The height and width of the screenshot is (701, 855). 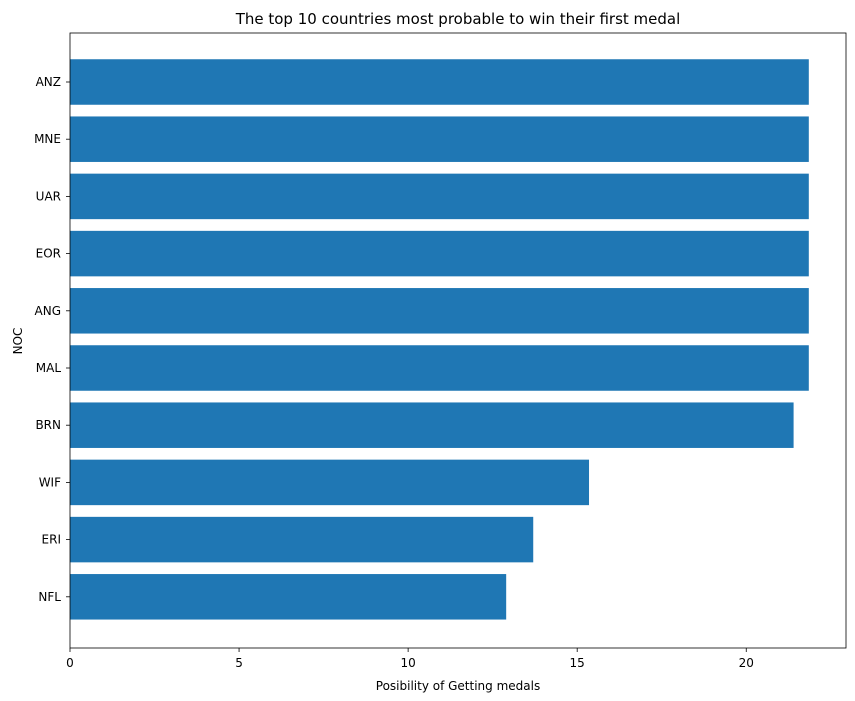 I want to click on x-axis-label: Posibility of Getting medals, so click(x=458, y=686).